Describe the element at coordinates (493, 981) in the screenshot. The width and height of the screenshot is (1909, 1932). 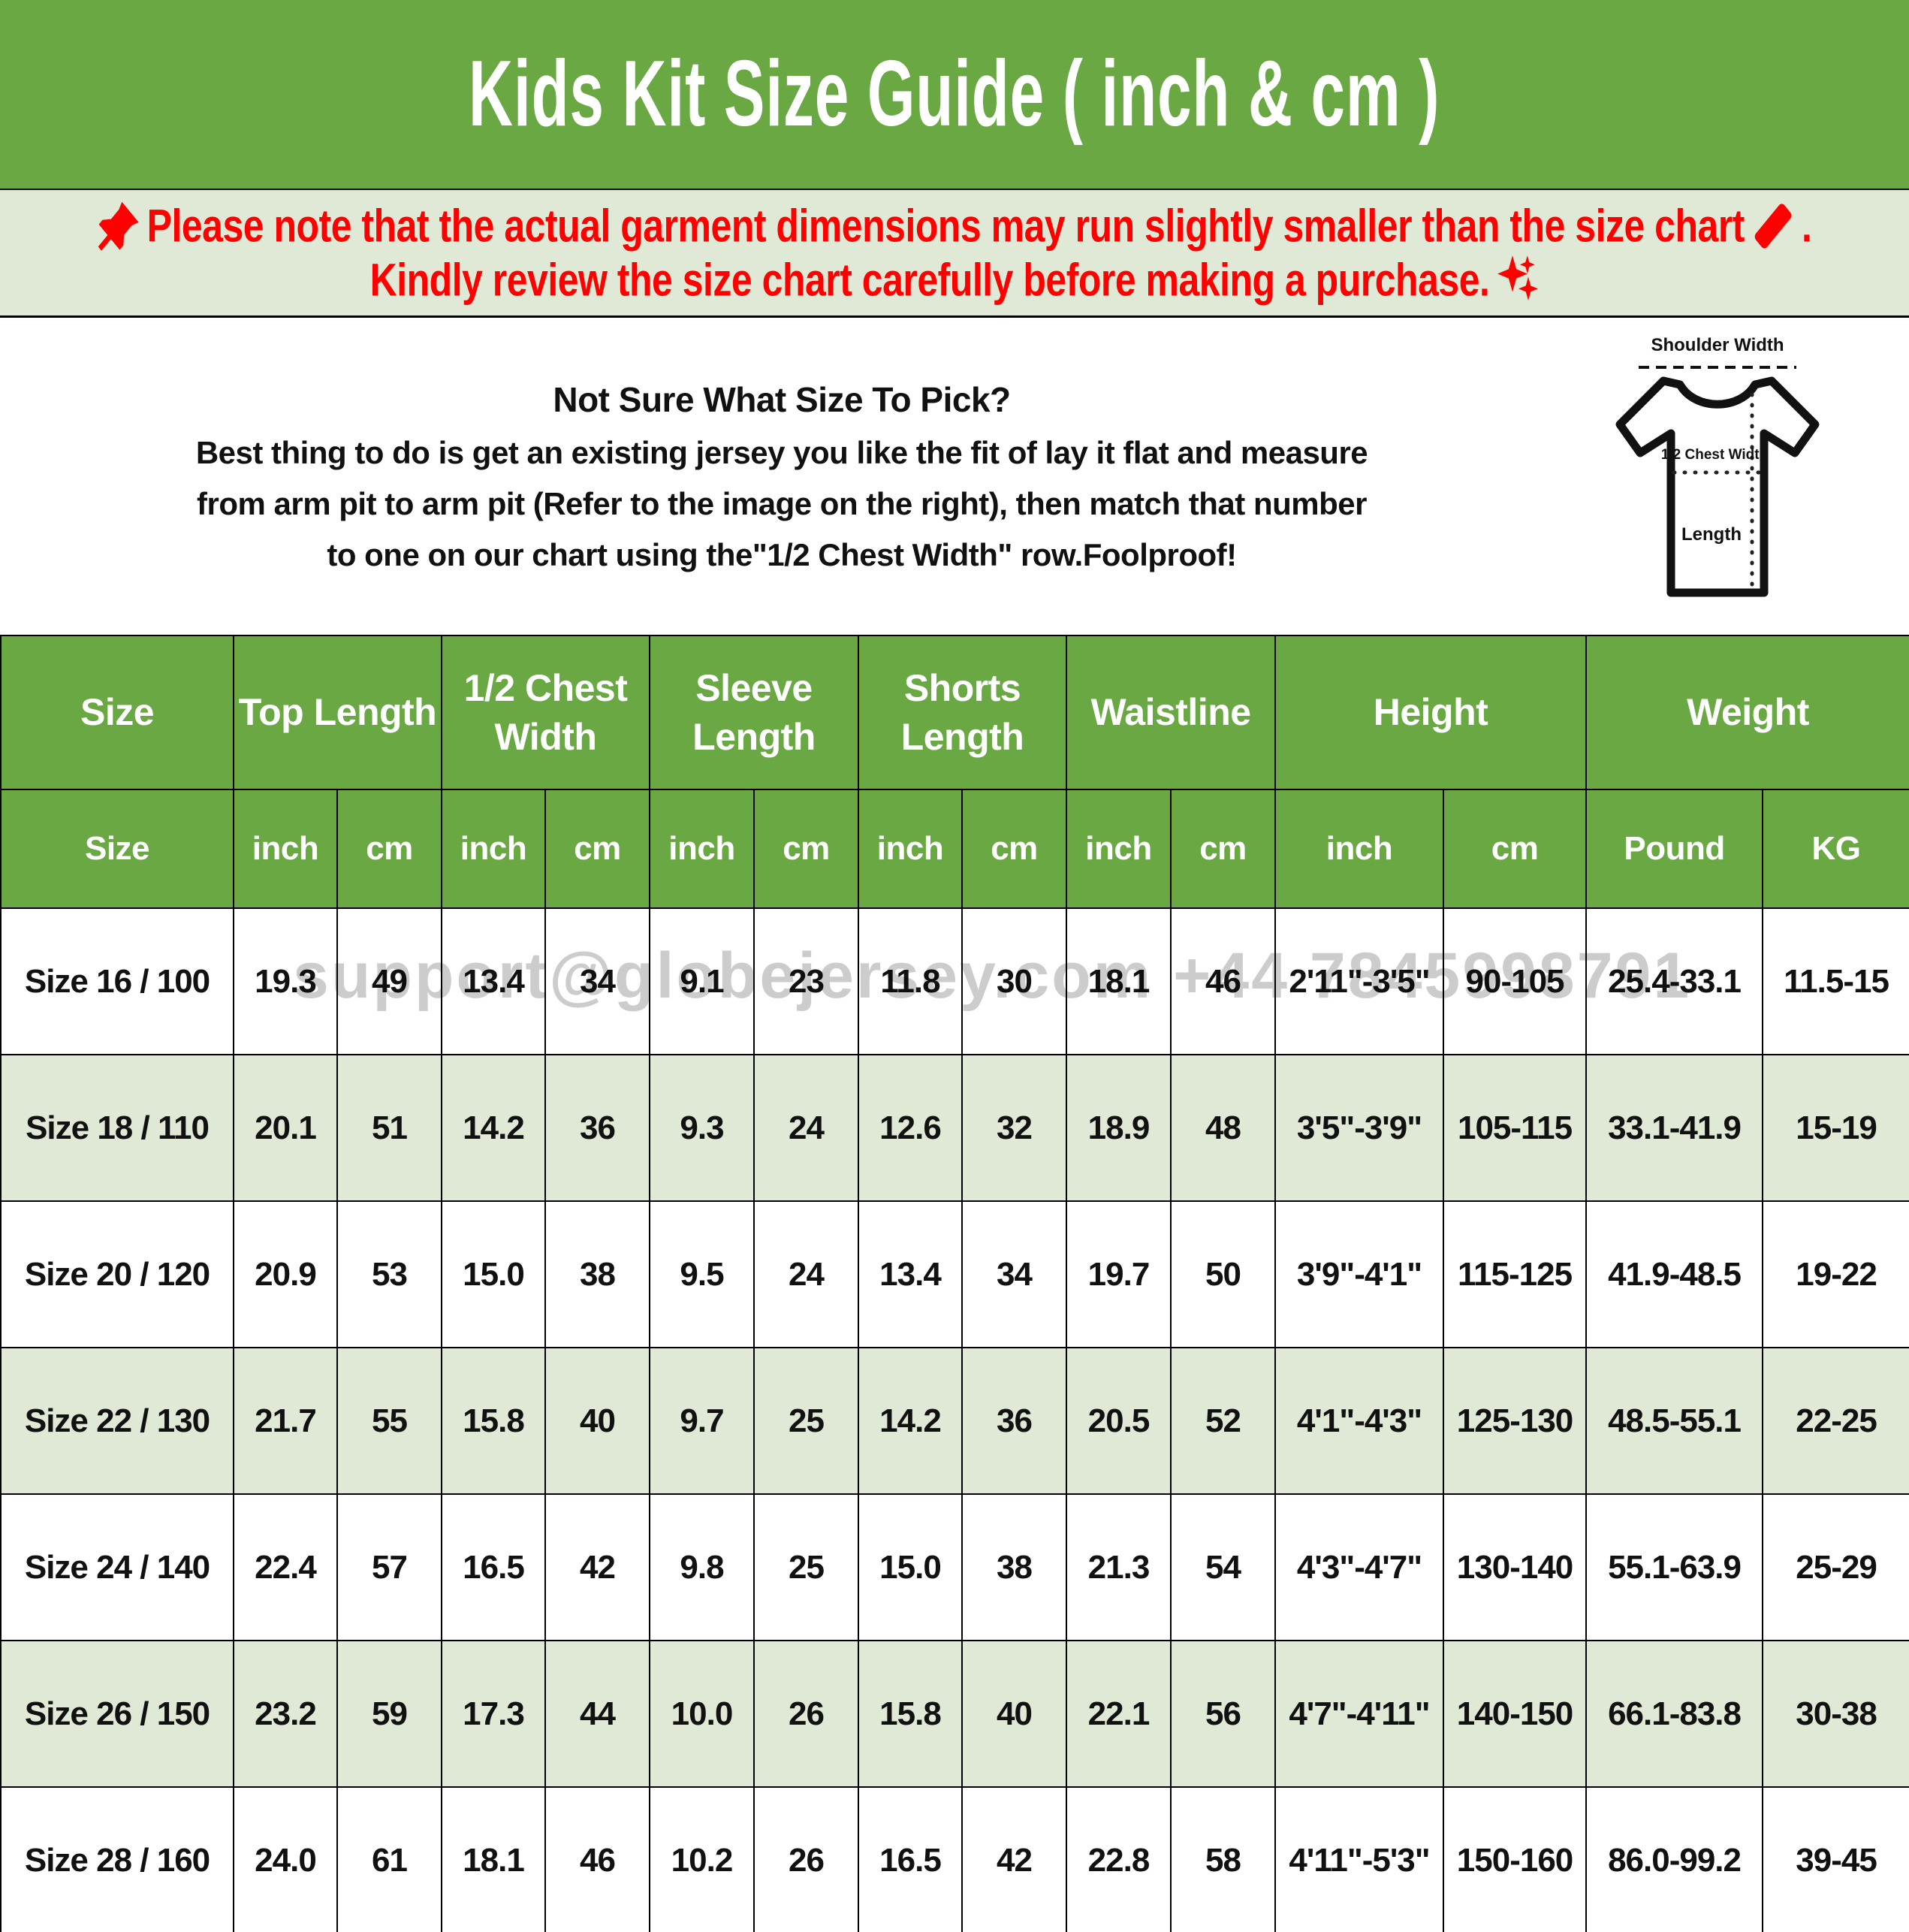
I see `measurement-cell: 13.4` at that location.